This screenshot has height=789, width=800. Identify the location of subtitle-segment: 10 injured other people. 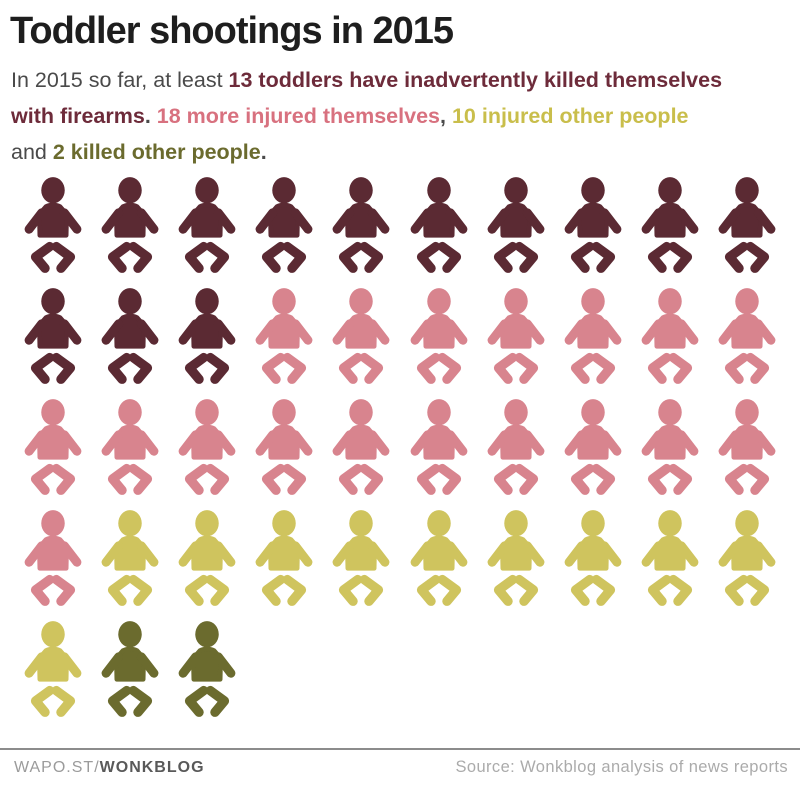
(570, 116).